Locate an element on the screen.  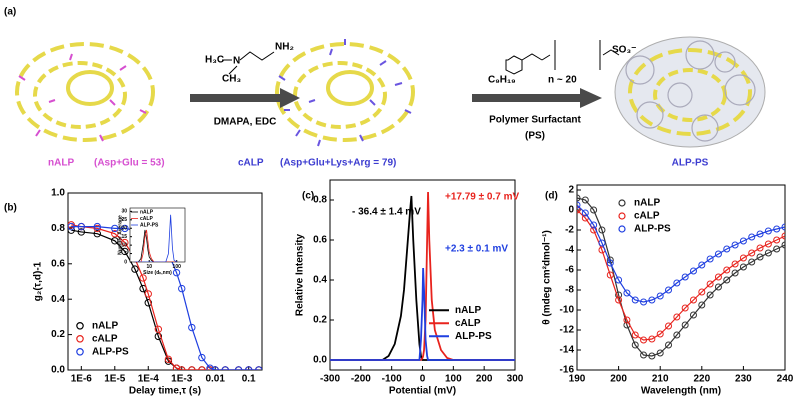
legend-label: ALP-PS is located at coordinates (149, 225).